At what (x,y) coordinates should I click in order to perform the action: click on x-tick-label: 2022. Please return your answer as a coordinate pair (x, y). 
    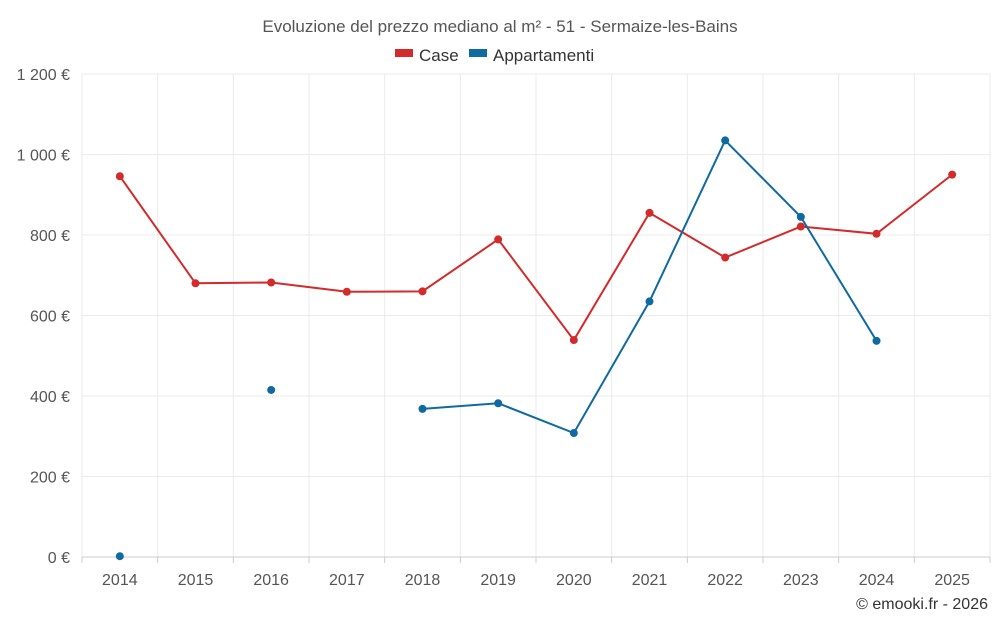
    Looking at the image, I should click on (725, 580).